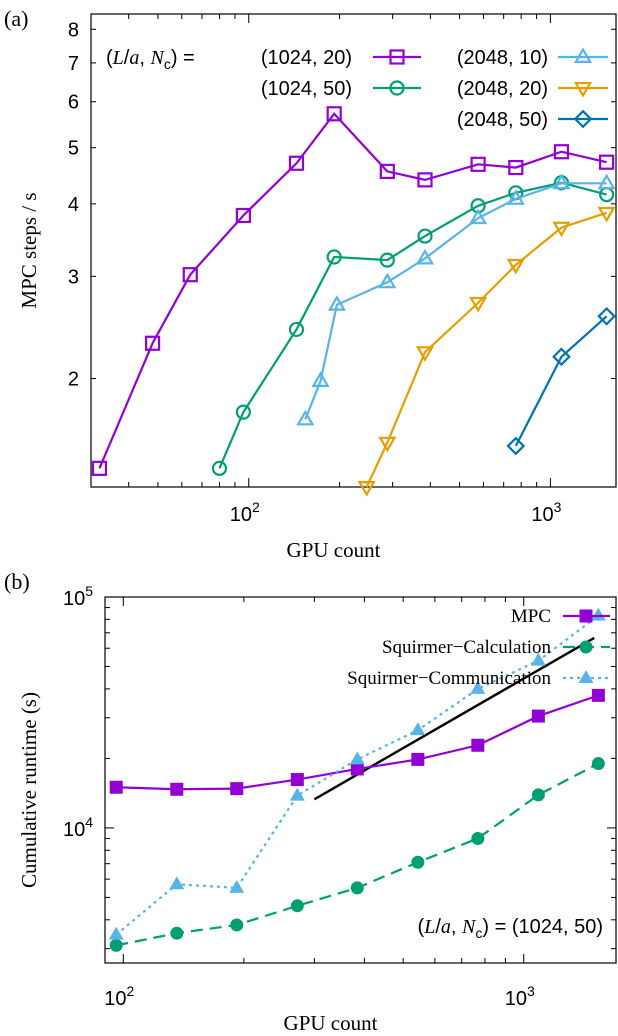 The height and width of the screenshot is (1036, 618). I want to click on legend-entry-1: Squirmer−Calculation, so click(496, 647).